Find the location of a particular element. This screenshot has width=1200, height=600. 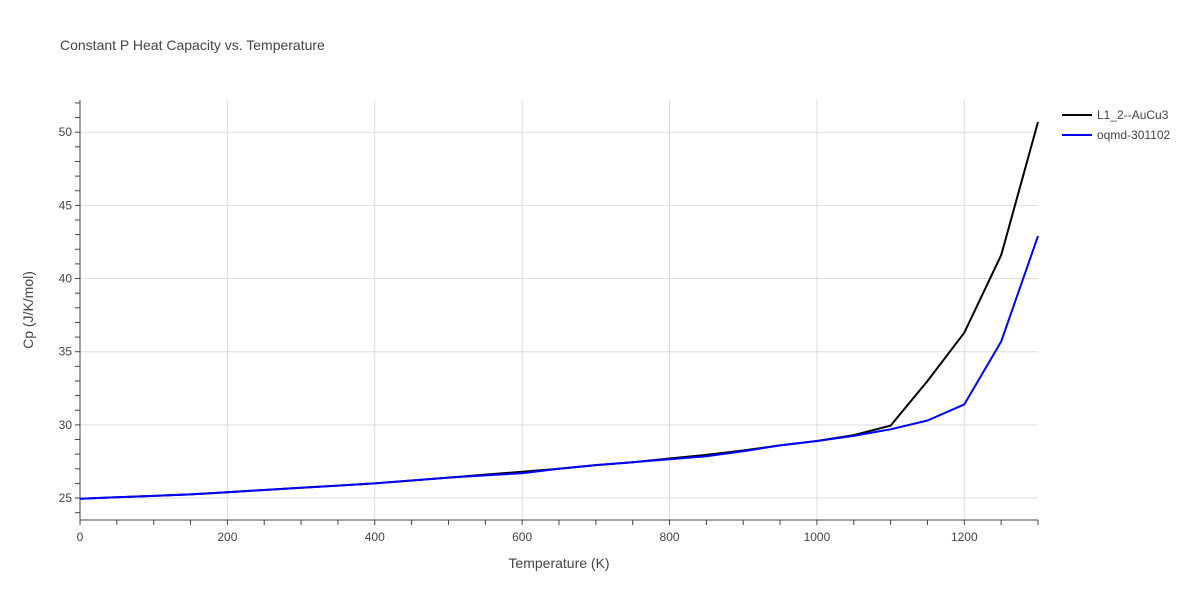

y-tick-label: 45 is located at coordinates (66, 205).